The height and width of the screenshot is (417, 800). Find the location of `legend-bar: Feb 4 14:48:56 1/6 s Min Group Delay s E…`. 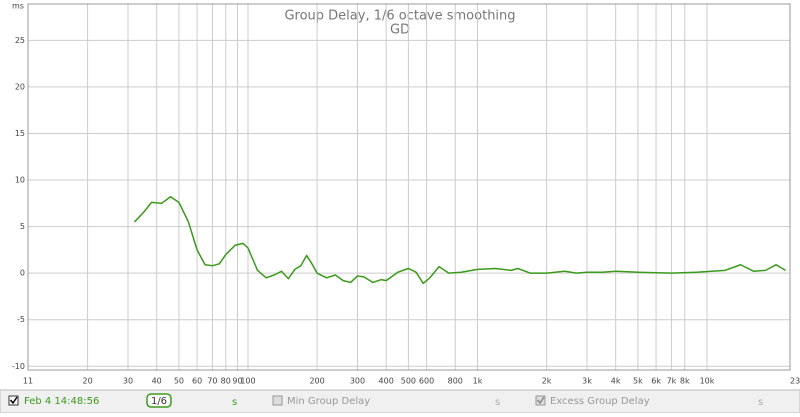

legend-bar: Feb 4 14:48:56 1/6 s Min Group Delay s E… is located at coordinates (400, 401).